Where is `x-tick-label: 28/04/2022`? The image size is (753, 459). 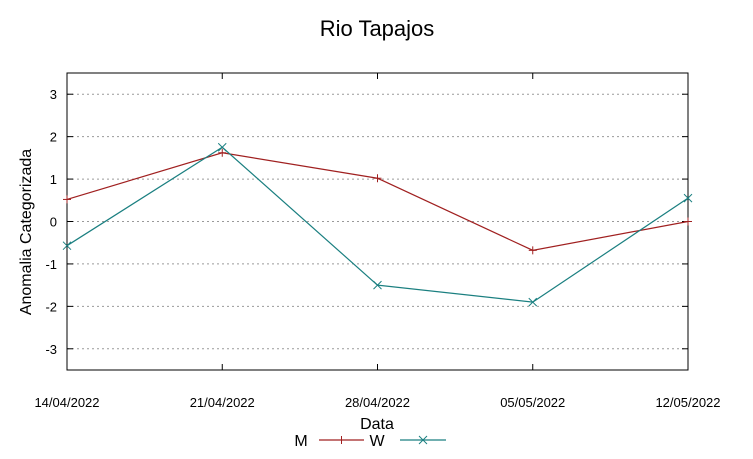
x-tick-label: 28/04/2022 is located at coordinates (377, 402).